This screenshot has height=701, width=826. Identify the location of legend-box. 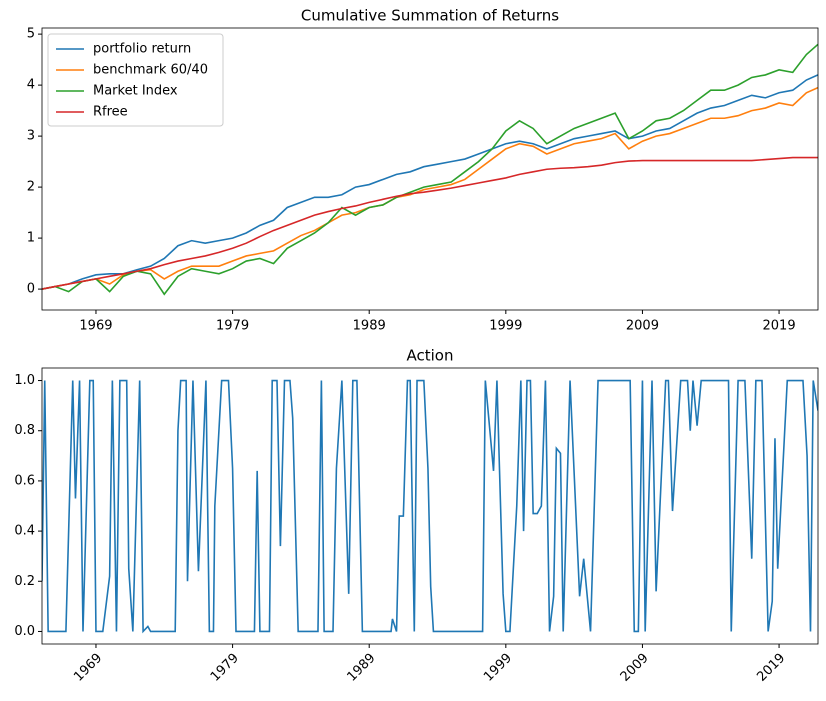
(135, 80).